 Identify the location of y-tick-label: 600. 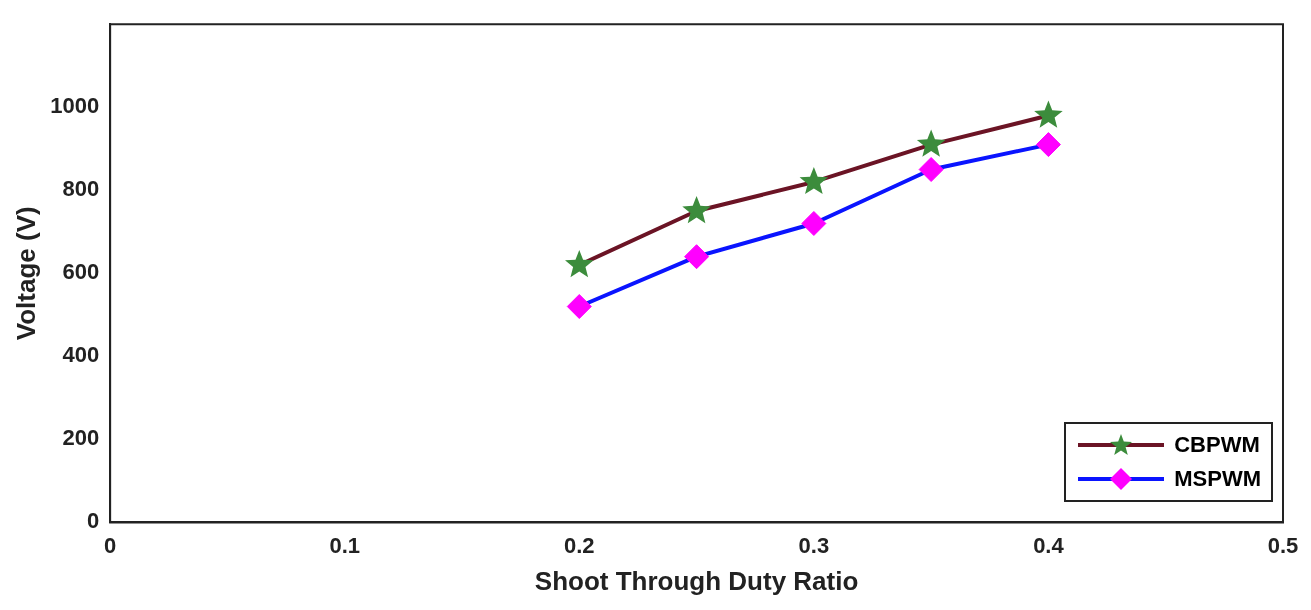
(81, 272).